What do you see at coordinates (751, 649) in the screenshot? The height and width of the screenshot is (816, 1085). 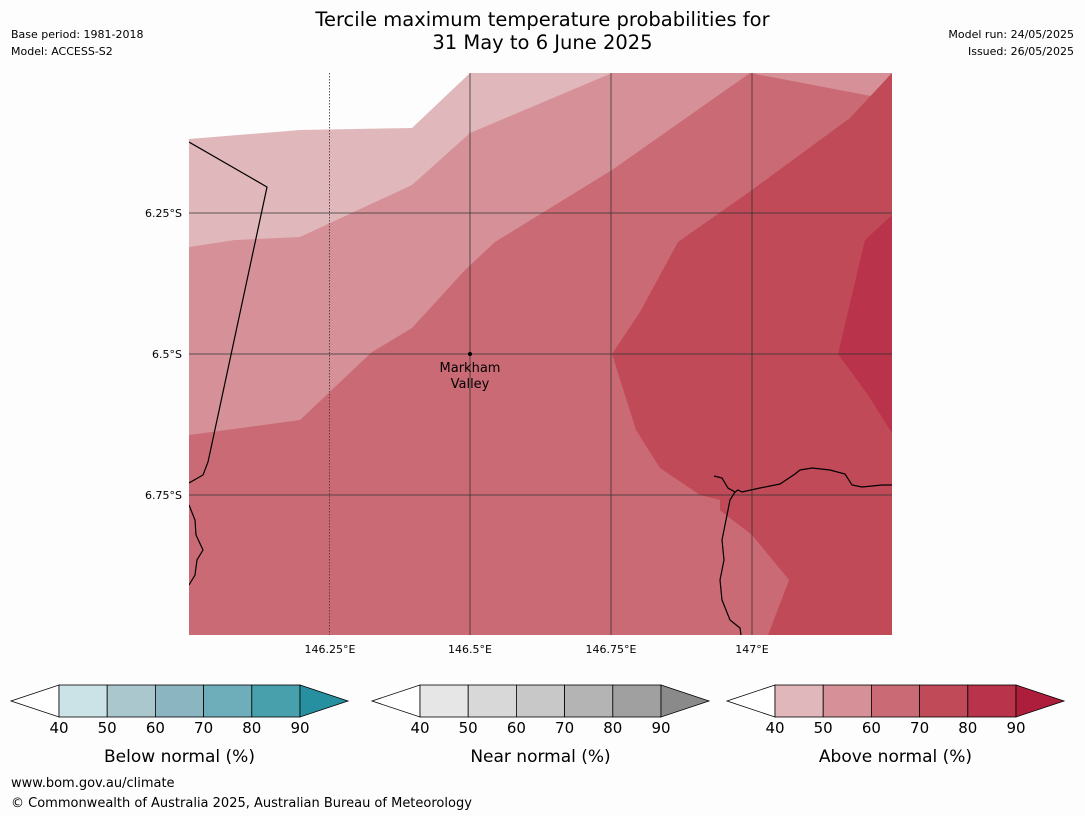 I see `lon-label: 147°E` at bounding box center [751, 649].